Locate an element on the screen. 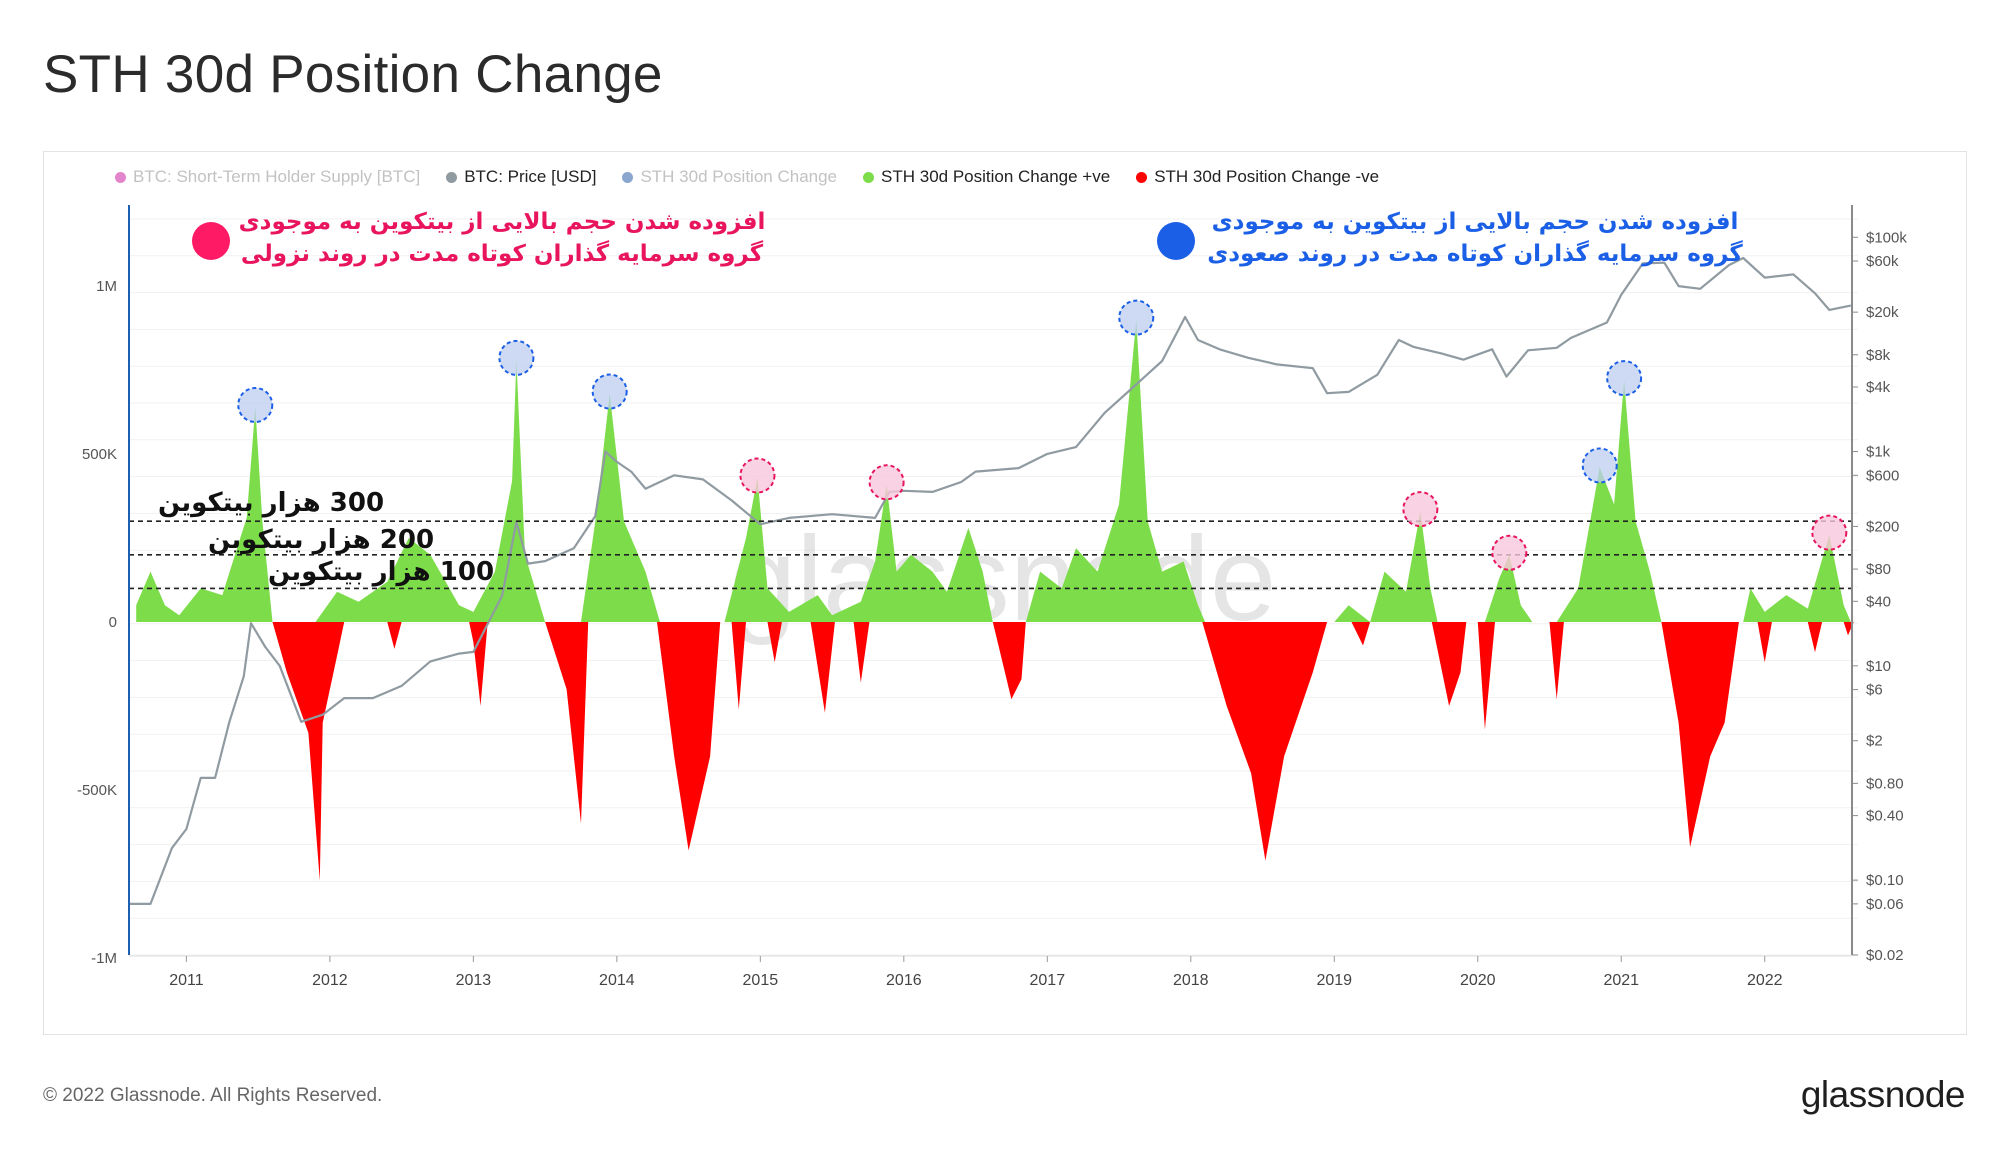 The height and width of the screenshot is (1152, 2000). rise-marker-dot is located at coordinates (1176, 241).